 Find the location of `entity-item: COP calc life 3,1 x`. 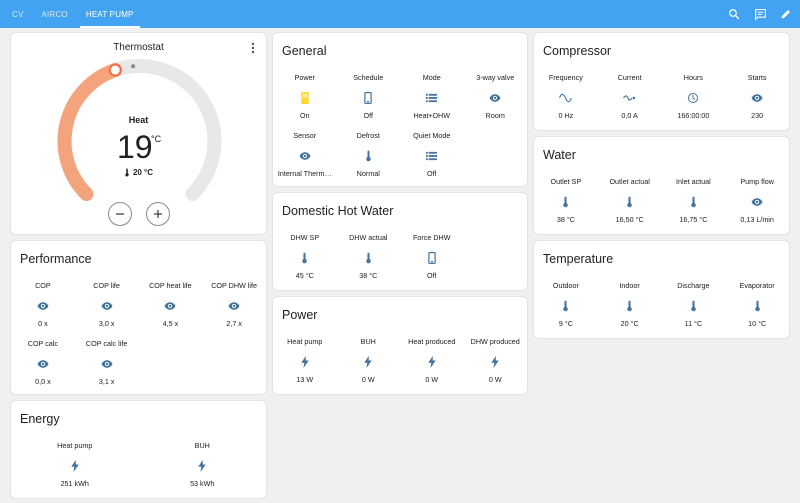

entity-item: COP calc life 3,1 x is located at coordinates (107, 368).